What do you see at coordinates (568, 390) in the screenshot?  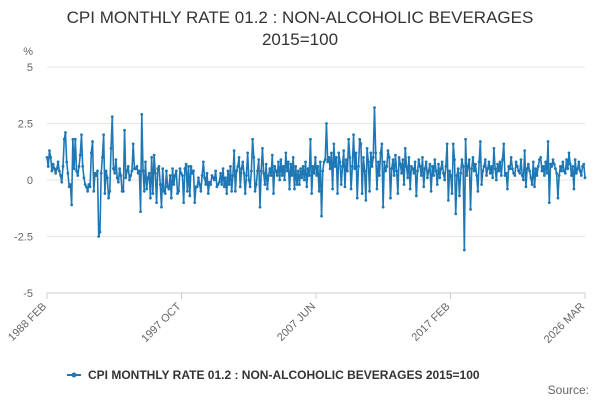 I see `source-label: Source:` at bounding box center [568, 390].